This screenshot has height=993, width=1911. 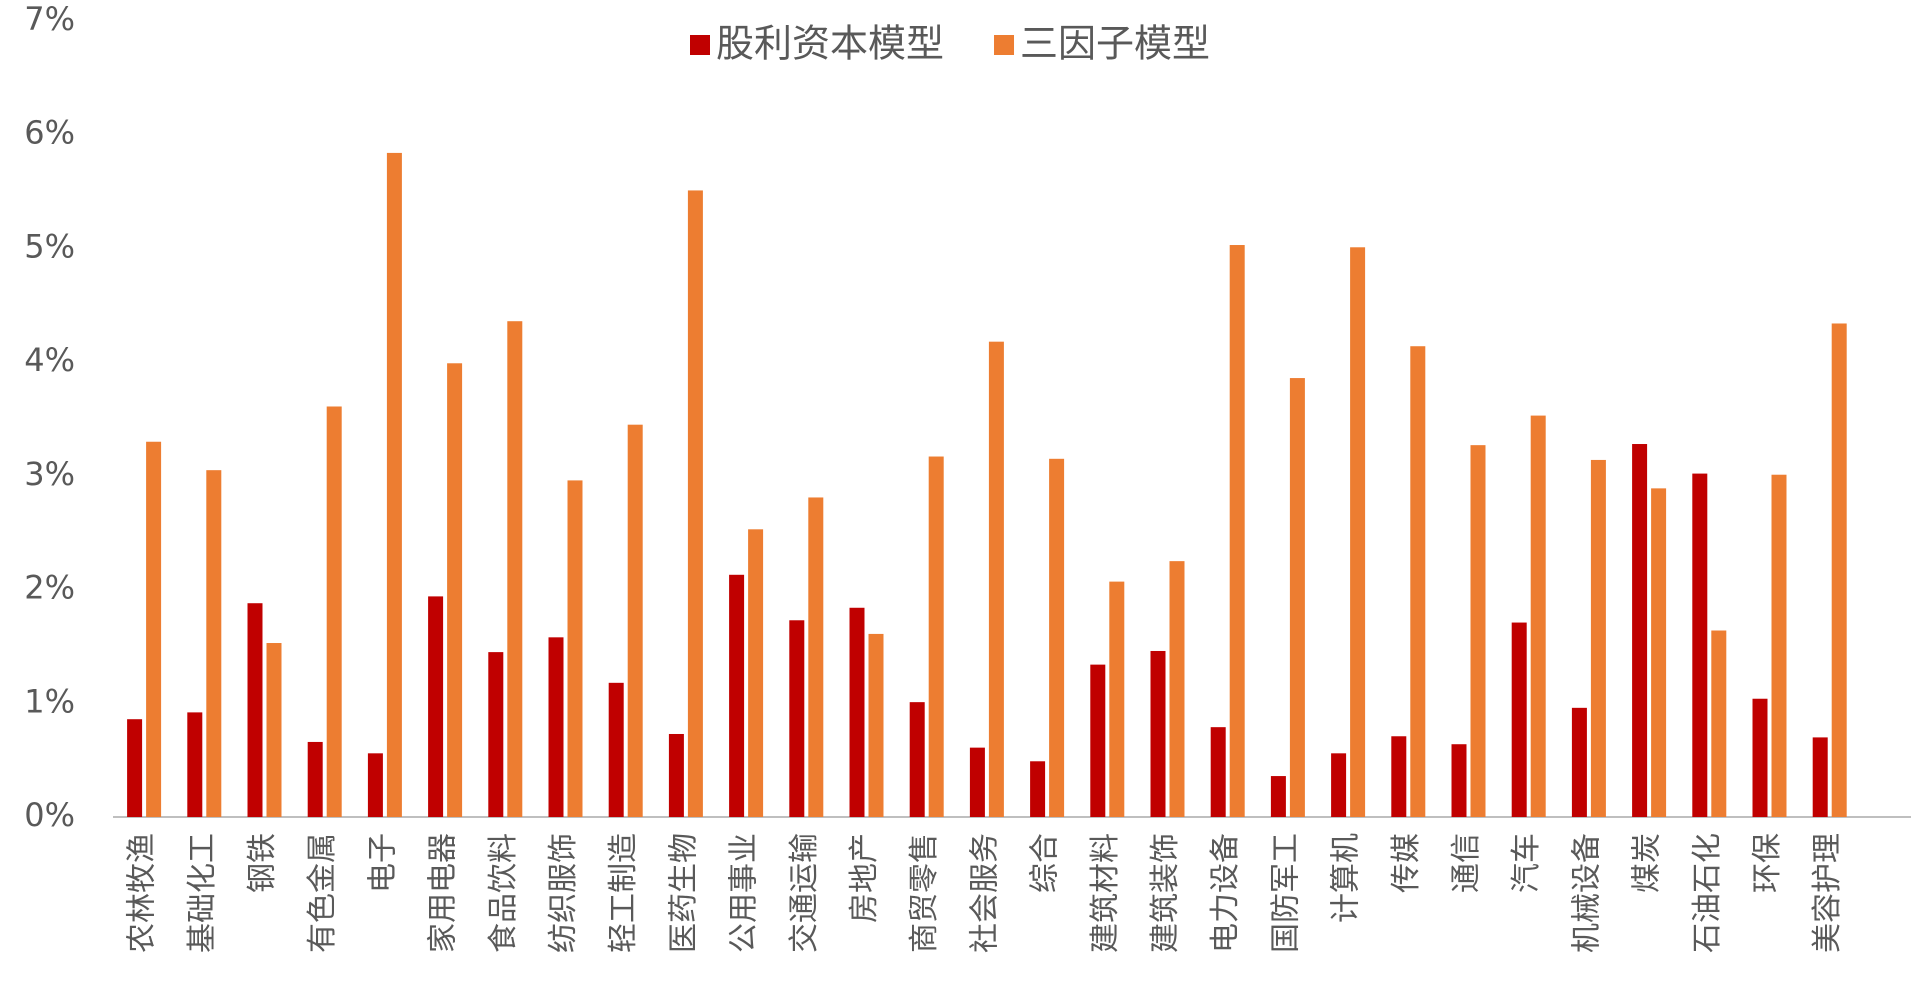 What do you see at coordinates (830, 44) in the screenshot?
I see `legend-label: 股利资本模型` at bounding box center [830, 44].